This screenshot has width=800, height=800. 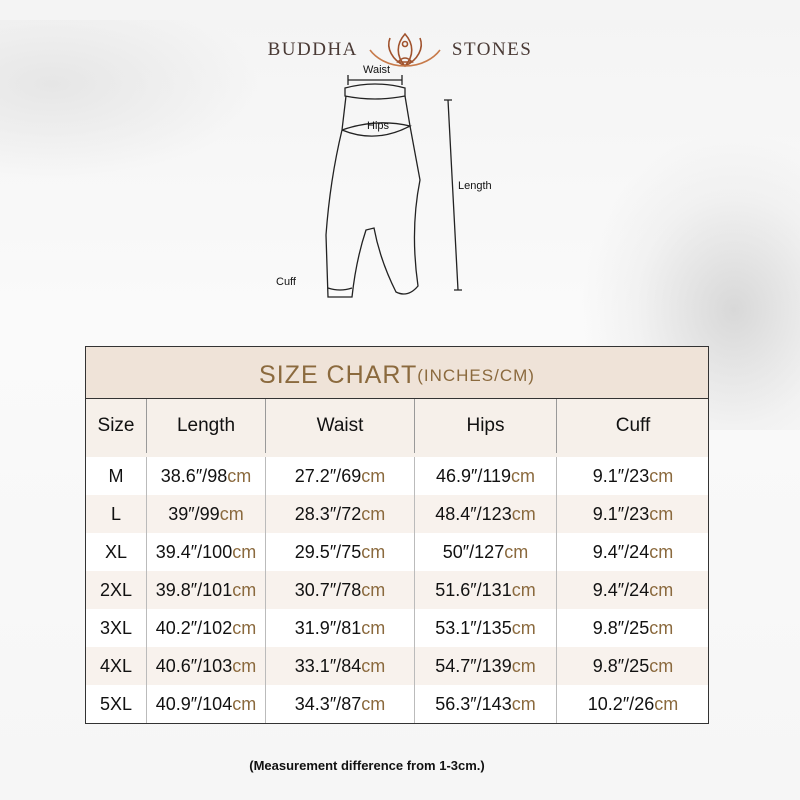 What do you see at coordinates (328, 627) in the screenshot?
I see `measure-value: 31.9″/81` at bounding box center [328, 627].